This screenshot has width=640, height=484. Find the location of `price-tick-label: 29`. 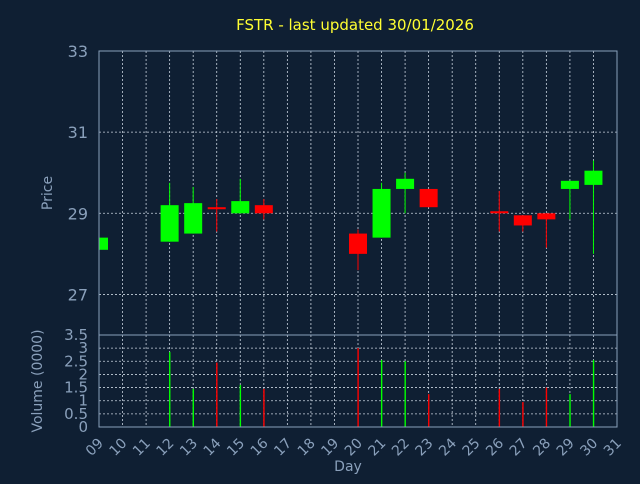

price-tick-label: 29 is located at coordinates (78, 213).